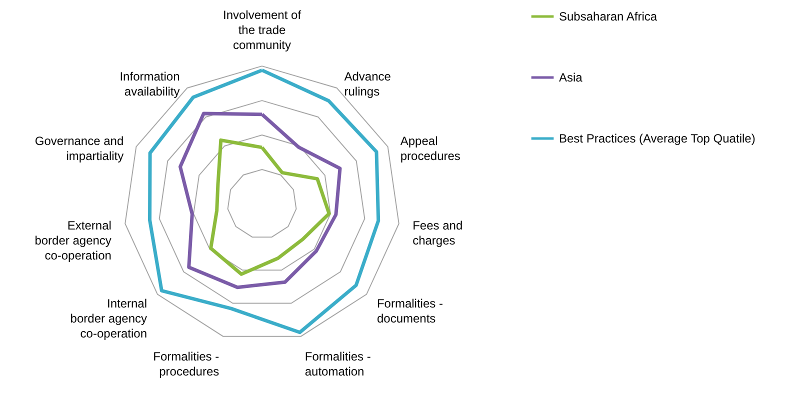 The width and height of the screenshot is (804, 412). Describe the element at coordinates (150, 83) in the screenshot. I see `spoke-label: Information availability` at that location.